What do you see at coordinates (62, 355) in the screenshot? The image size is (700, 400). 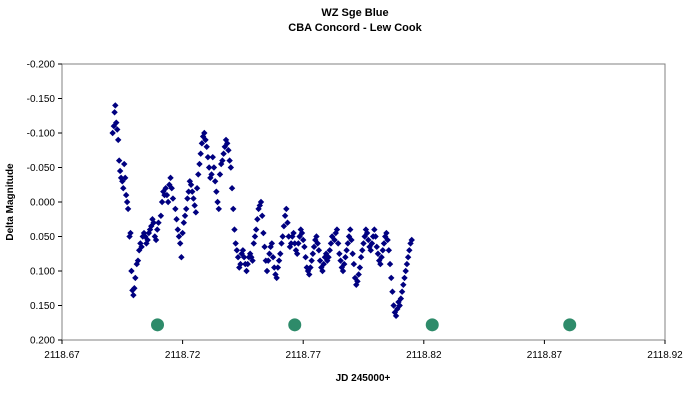 I see `x-tick-label: 2118.67` at bounding box center [62, 355].